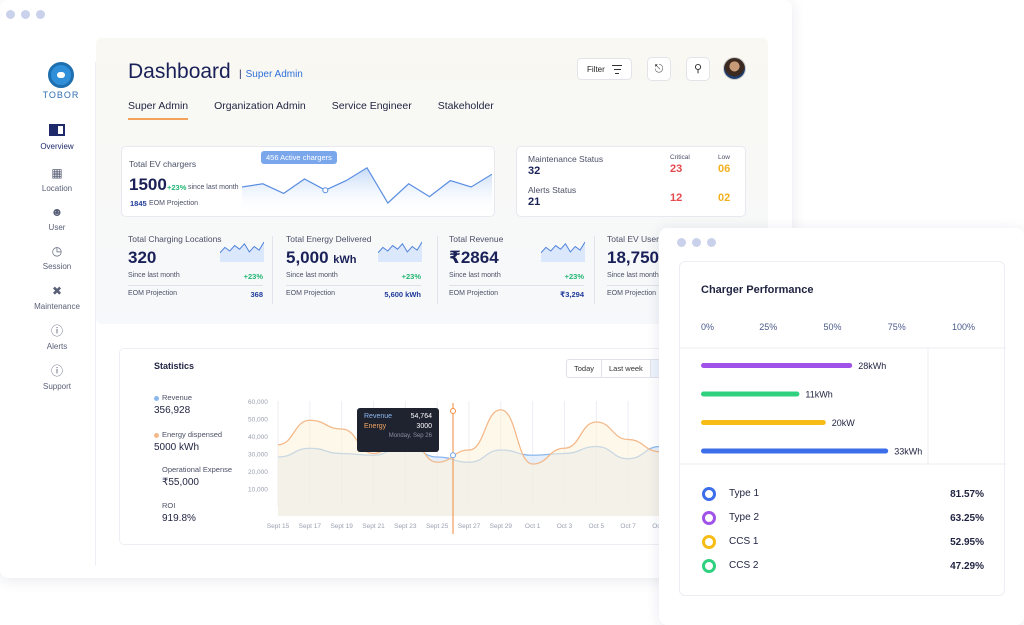 This screenshot has height=625, width=1024. What do you see at coordinates (596, 69) in the screenshot?
I see `filter-label: Filter` at bounding box center [596, 69].